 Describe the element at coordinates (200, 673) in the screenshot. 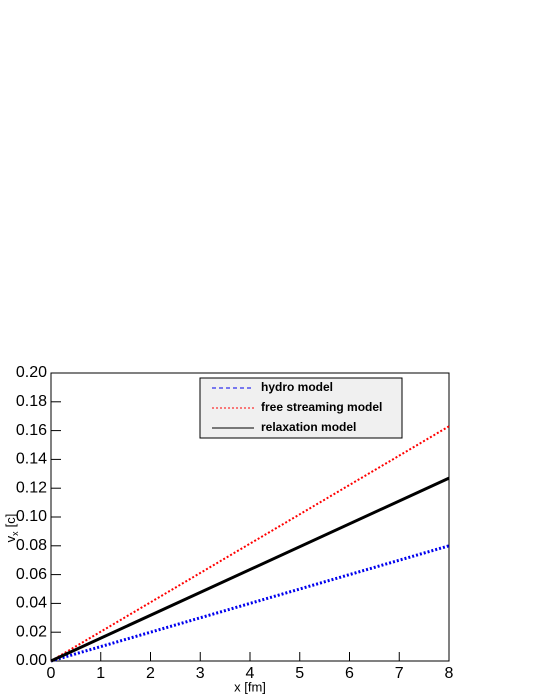

I see `x-tick-label: 3` at that location.